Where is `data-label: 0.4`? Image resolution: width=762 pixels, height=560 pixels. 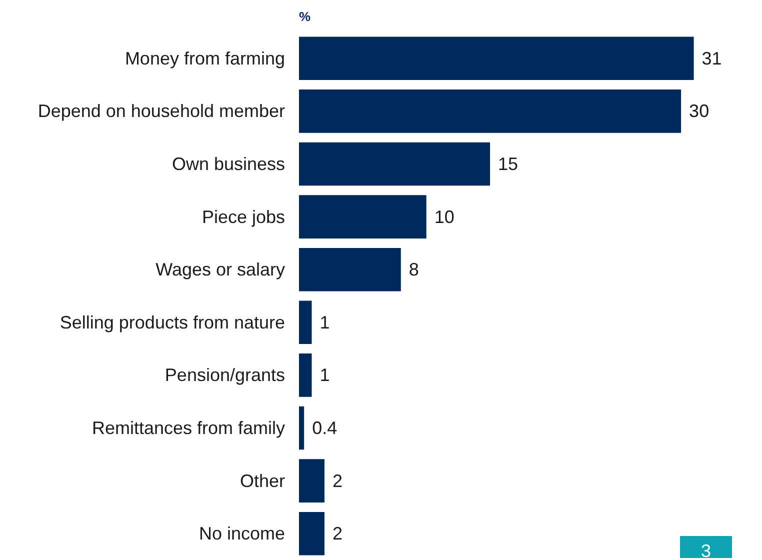 data-label: 0.4 is located at coordinates (325, 428).